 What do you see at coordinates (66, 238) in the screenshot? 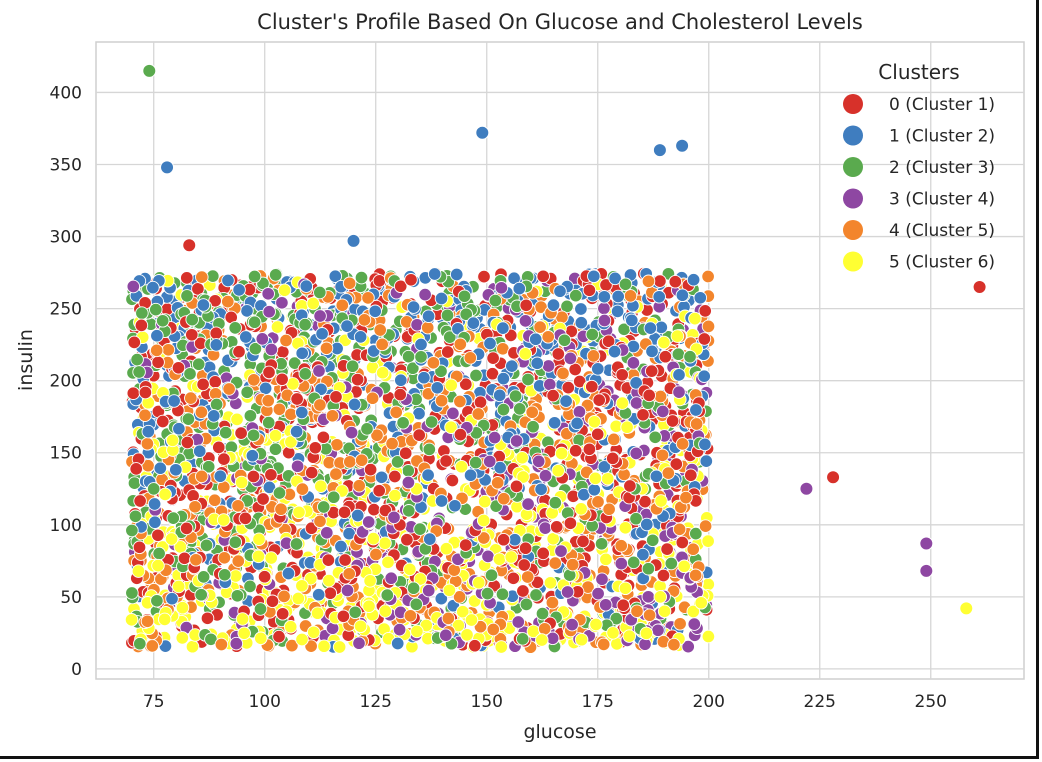
I see `y-tick-label: 300` at bounding box center [66, 238].